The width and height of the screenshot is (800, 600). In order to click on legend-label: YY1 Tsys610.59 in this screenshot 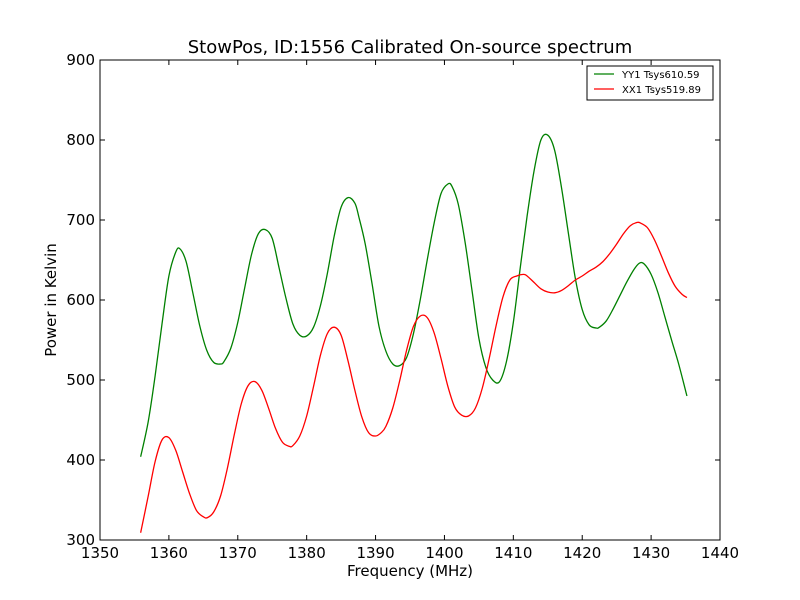, I will do `click(660, 75)`.